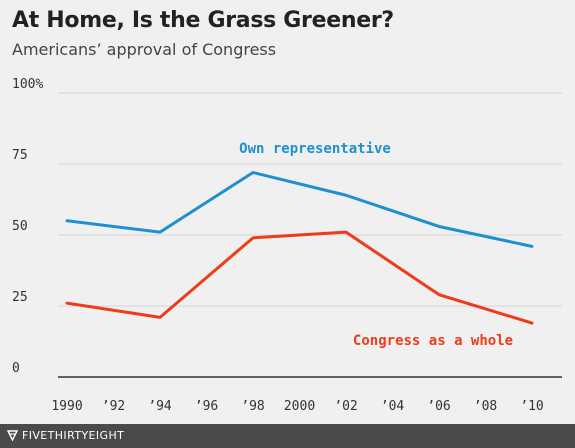 Image resolution: width=575 pixels, height=448 pixels. What do you see at coordinates (315, 149) in the screenshot?
I see `series-label-1: Own representative` at bounding box center [315, 149].